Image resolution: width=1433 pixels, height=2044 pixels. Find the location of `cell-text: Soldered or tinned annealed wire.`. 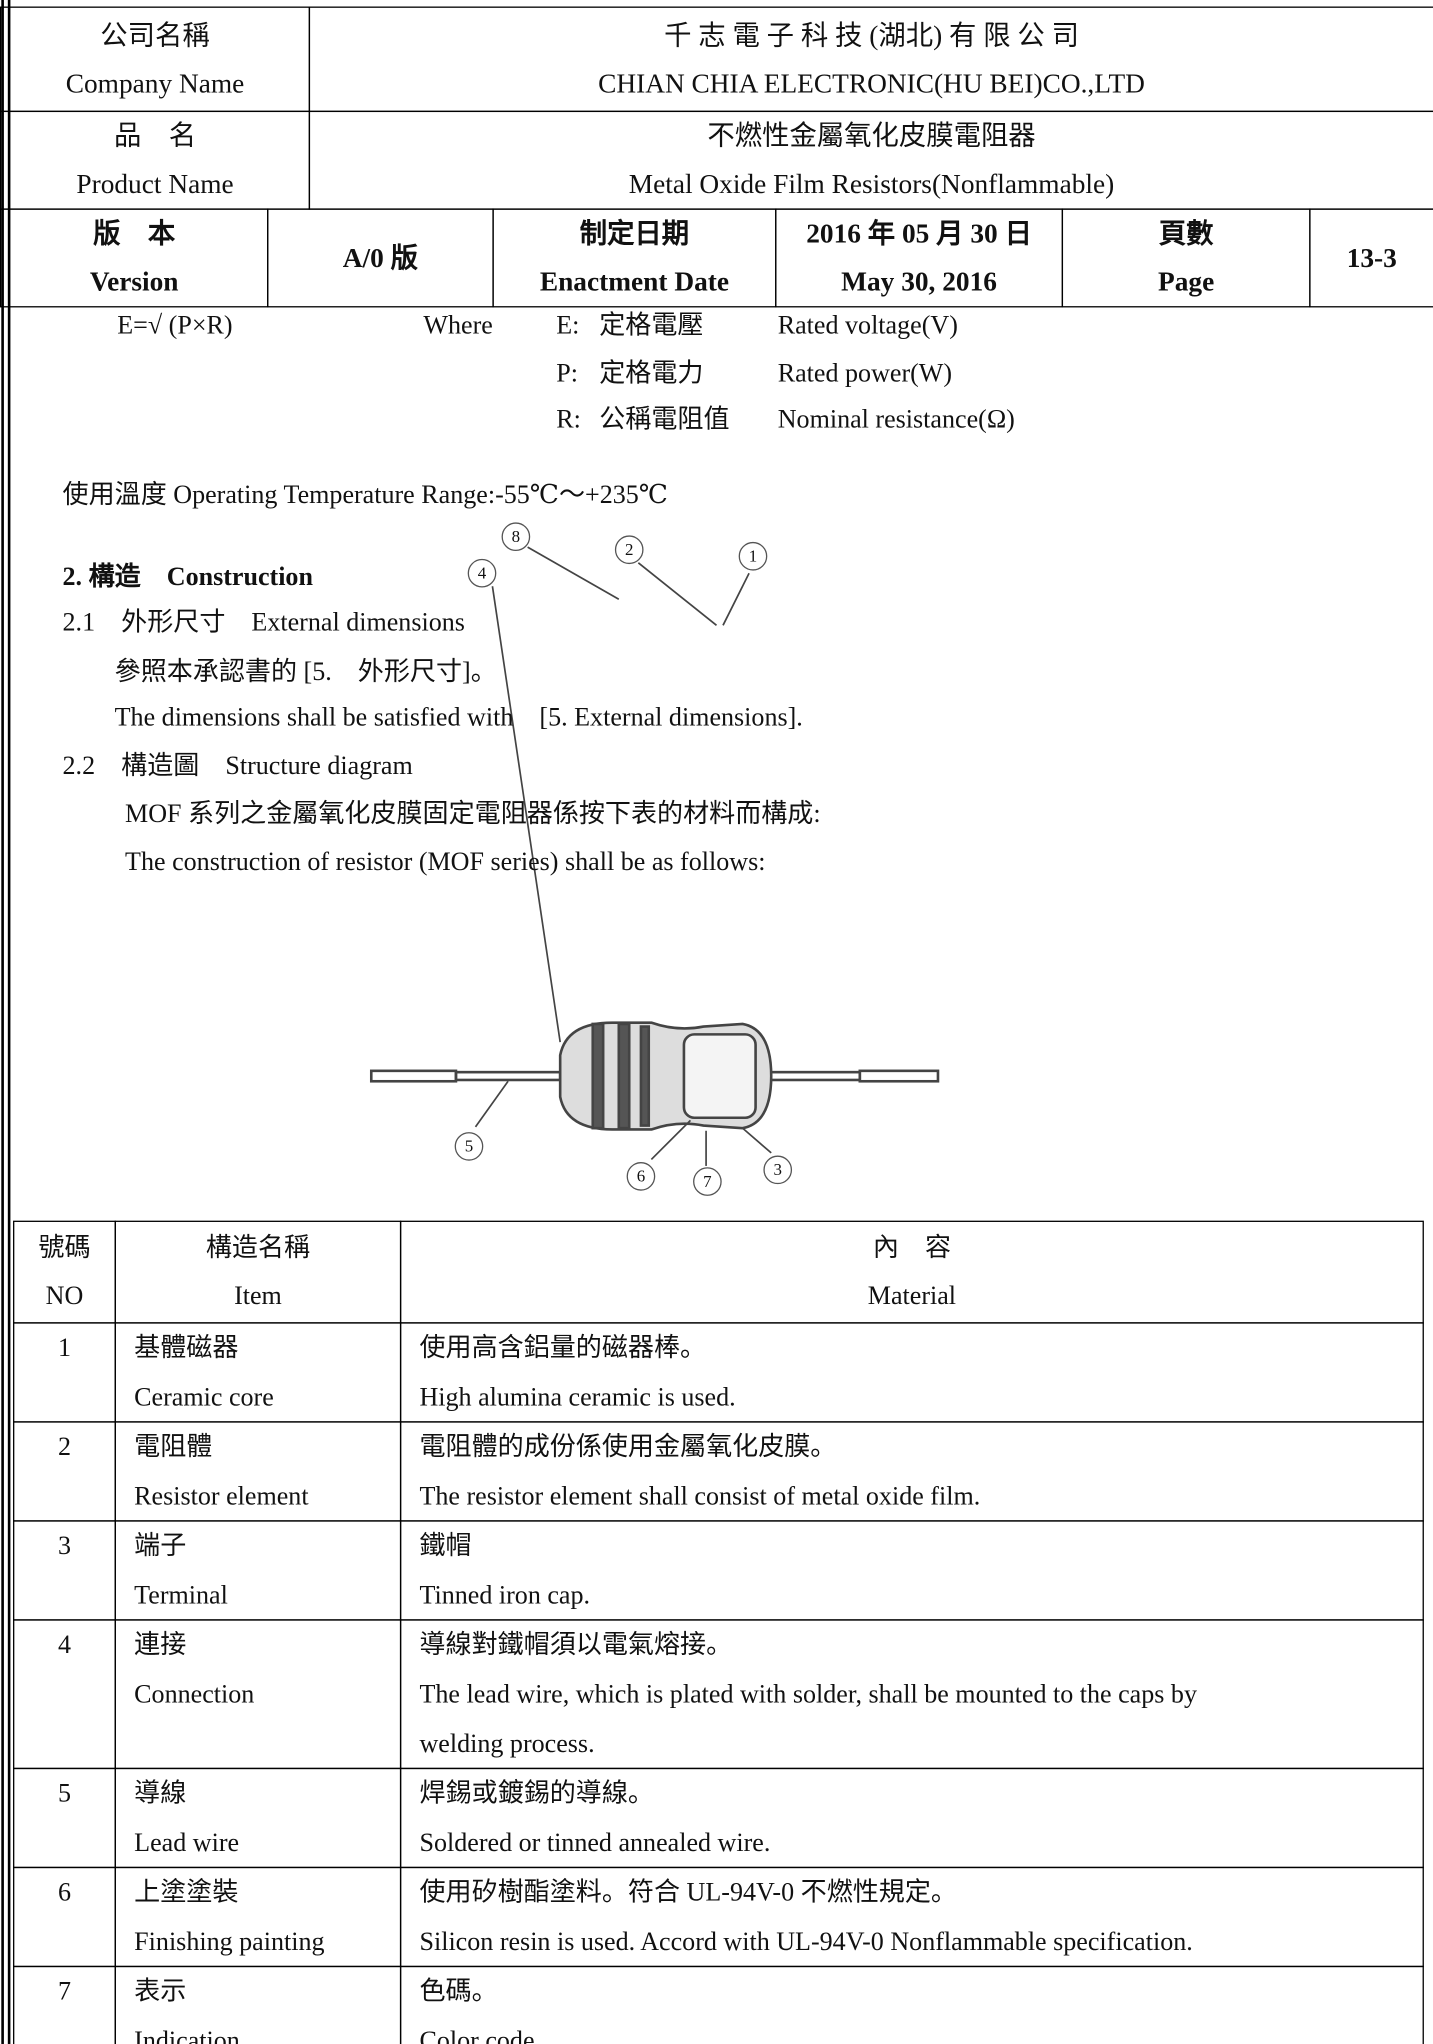

cell-text: Soldered or tinned annealed wire. is located at coordinates (595, 1843).